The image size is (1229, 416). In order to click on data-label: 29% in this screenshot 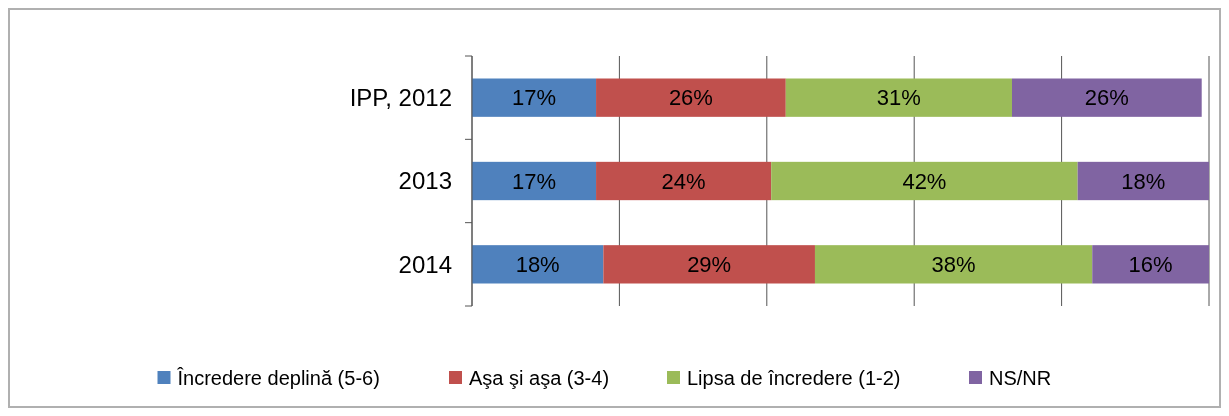, I will do `click(709, 265)`.